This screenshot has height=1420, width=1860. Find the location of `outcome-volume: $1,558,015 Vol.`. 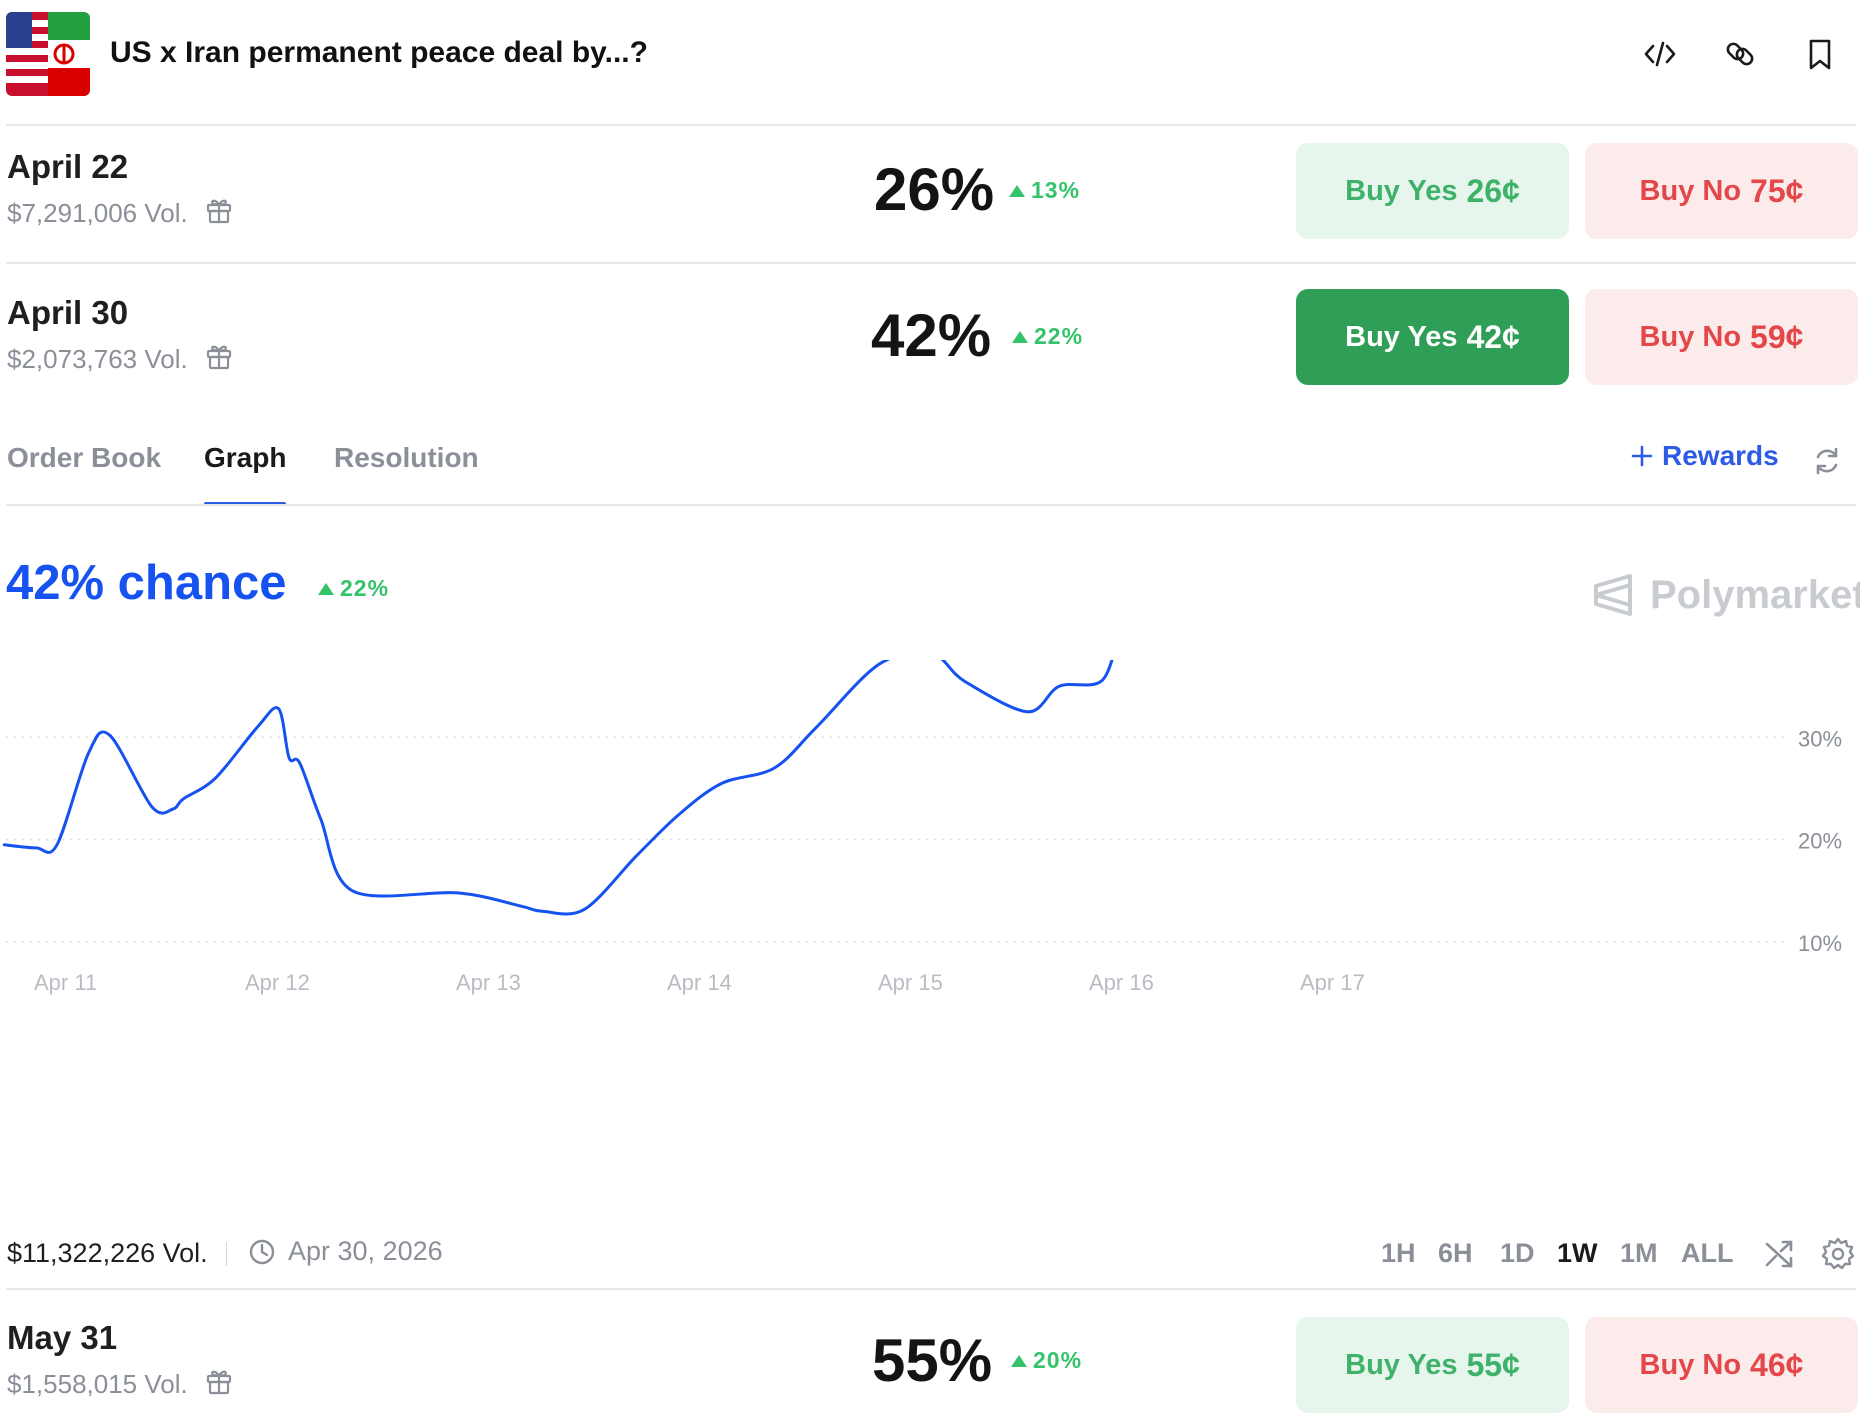

outcome-volume: $1,558,015 Vol. is located at coordinates (120, 1384).